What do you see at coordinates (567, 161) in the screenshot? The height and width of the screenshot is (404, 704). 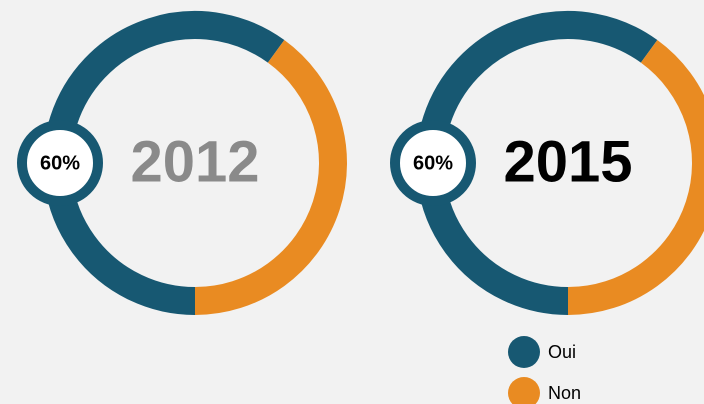 I see `year-label: 2015` at bounding box center [567, 161].